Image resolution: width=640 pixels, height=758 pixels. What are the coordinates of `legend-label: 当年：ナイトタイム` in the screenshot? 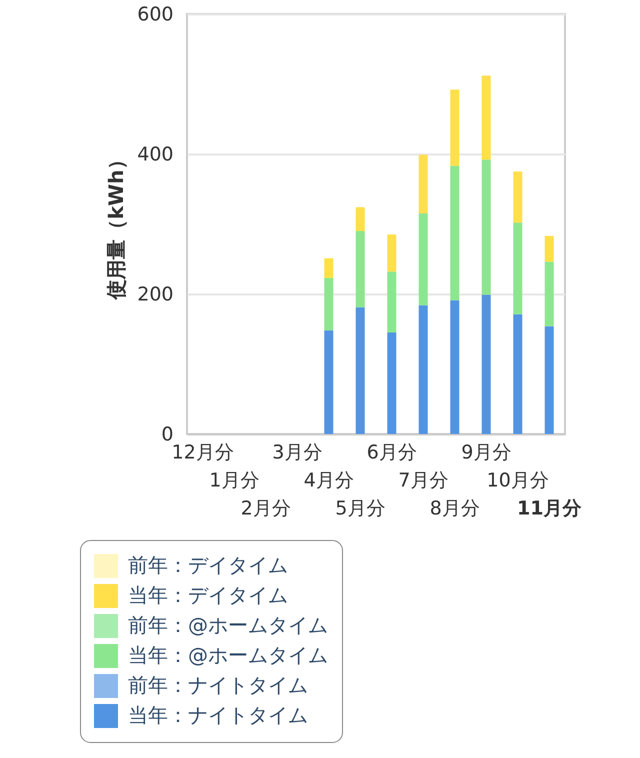 It's located at (218, 715).